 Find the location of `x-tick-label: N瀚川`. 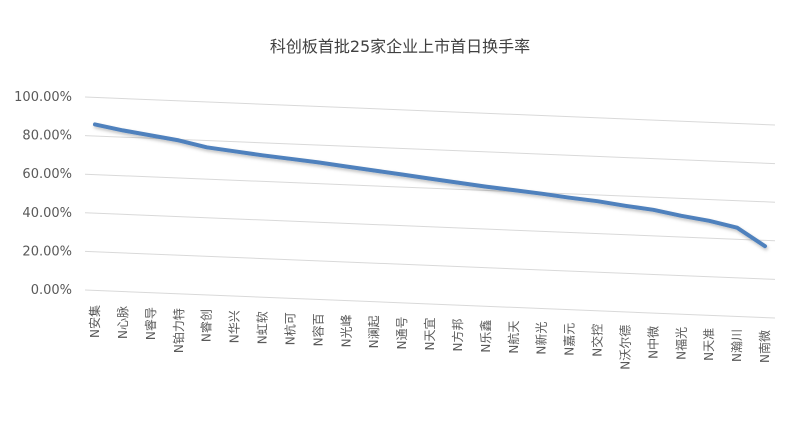

x-tick-label: N瀚川 is located at coordinates (736, 345).